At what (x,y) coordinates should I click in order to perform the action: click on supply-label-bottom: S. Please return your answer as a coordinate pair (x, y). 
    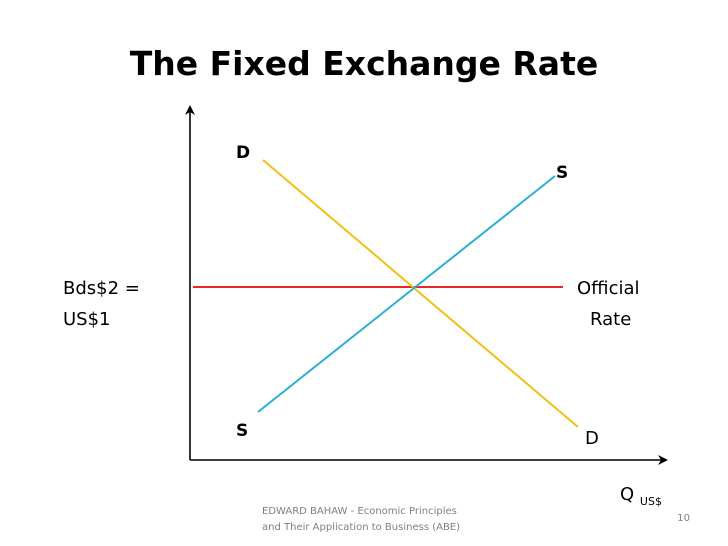
    Looking at the image, I should click on (242, 431).